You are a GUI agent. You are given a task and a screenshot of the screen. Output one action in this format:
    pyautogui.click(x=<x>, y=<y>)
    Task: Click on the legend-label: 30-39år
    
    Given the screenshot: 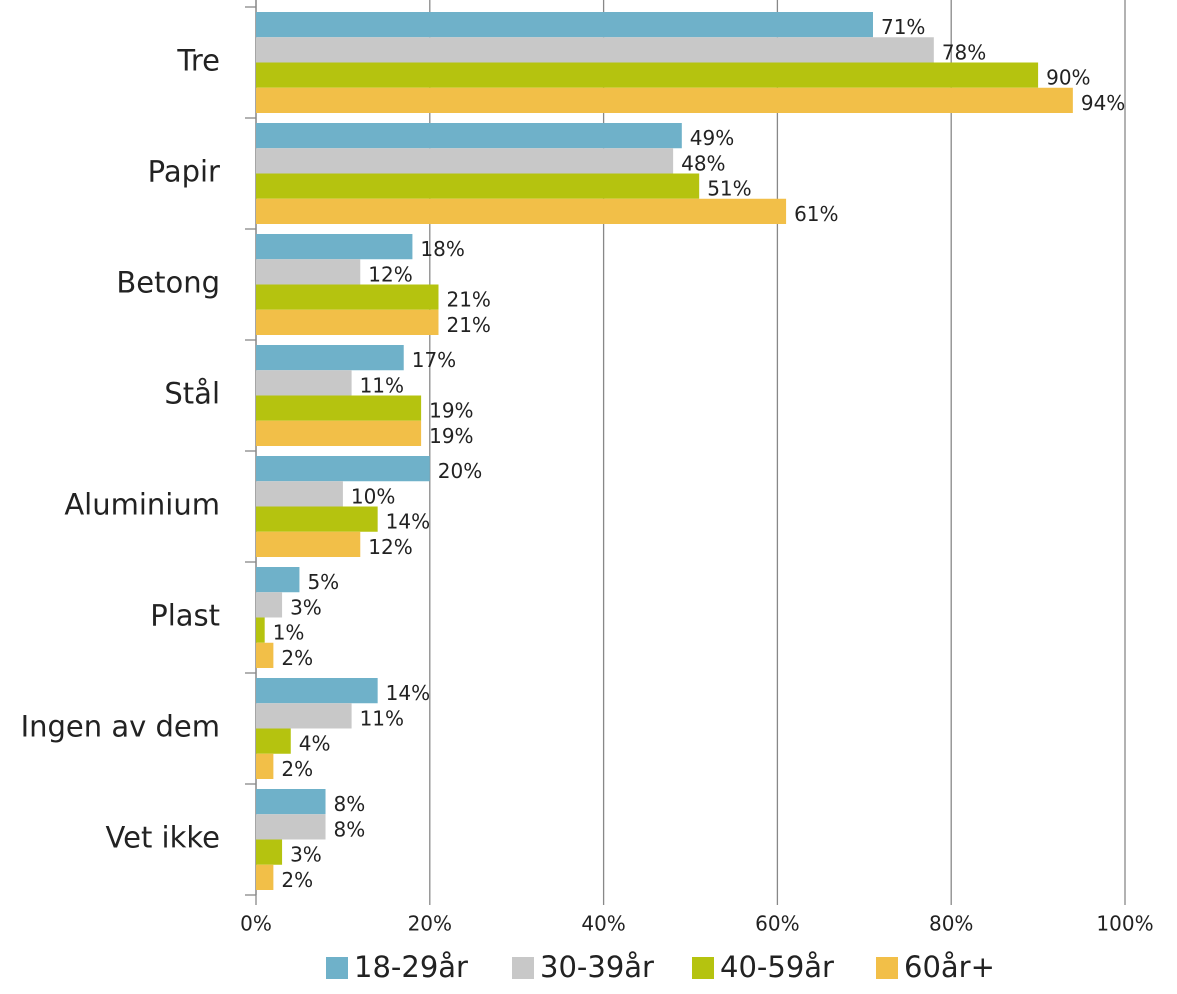 What is the action you would take?
    pyautogui.click(x=597, y=967)
    